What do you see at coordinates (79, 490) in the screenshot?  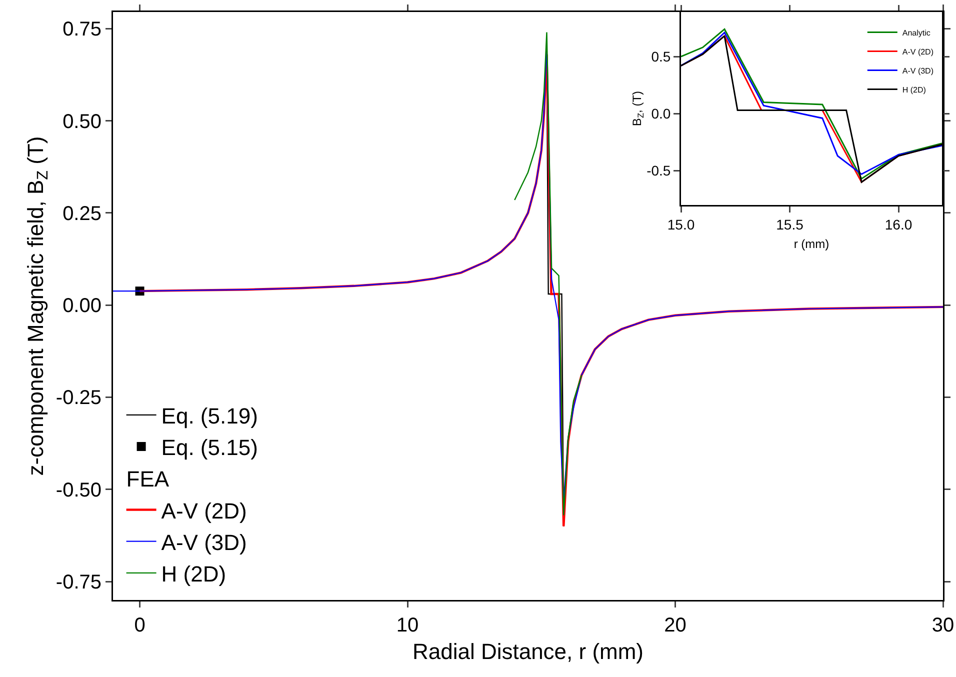 I see `y-tick-label: -0.50` at bounding box center [79, 490].